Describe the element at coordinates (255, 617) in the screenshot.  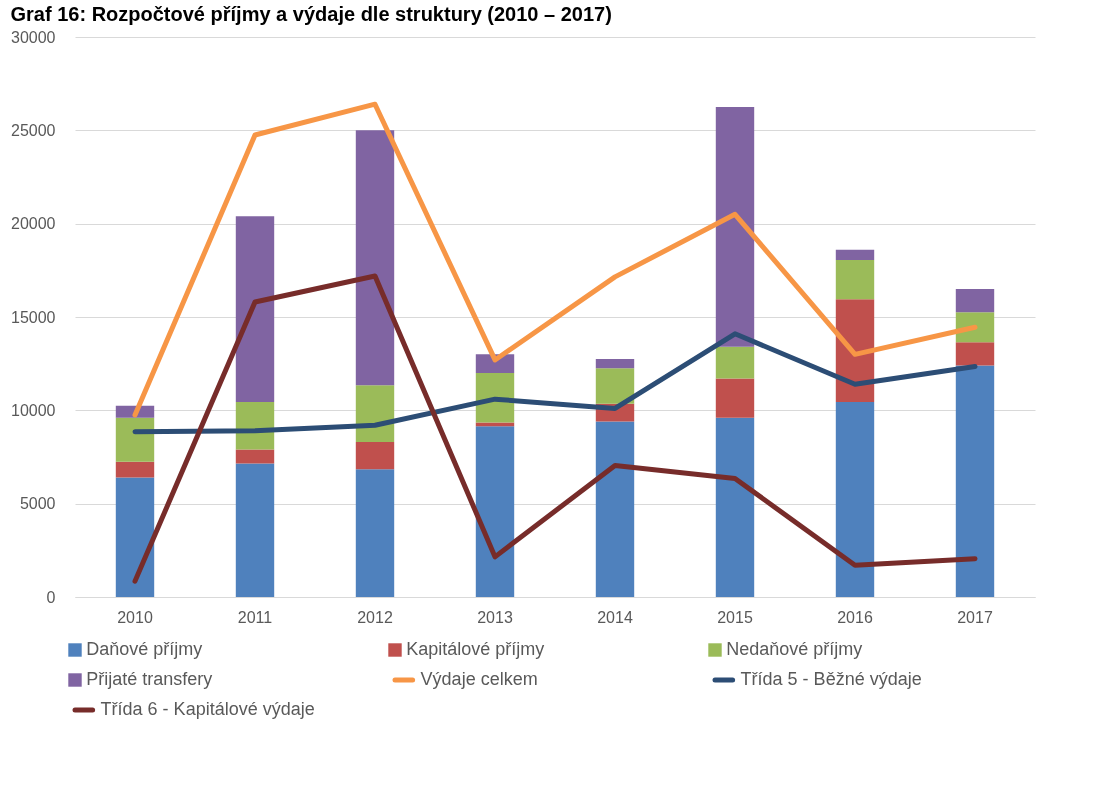
I see `x-tick-label: 2011` at that location.